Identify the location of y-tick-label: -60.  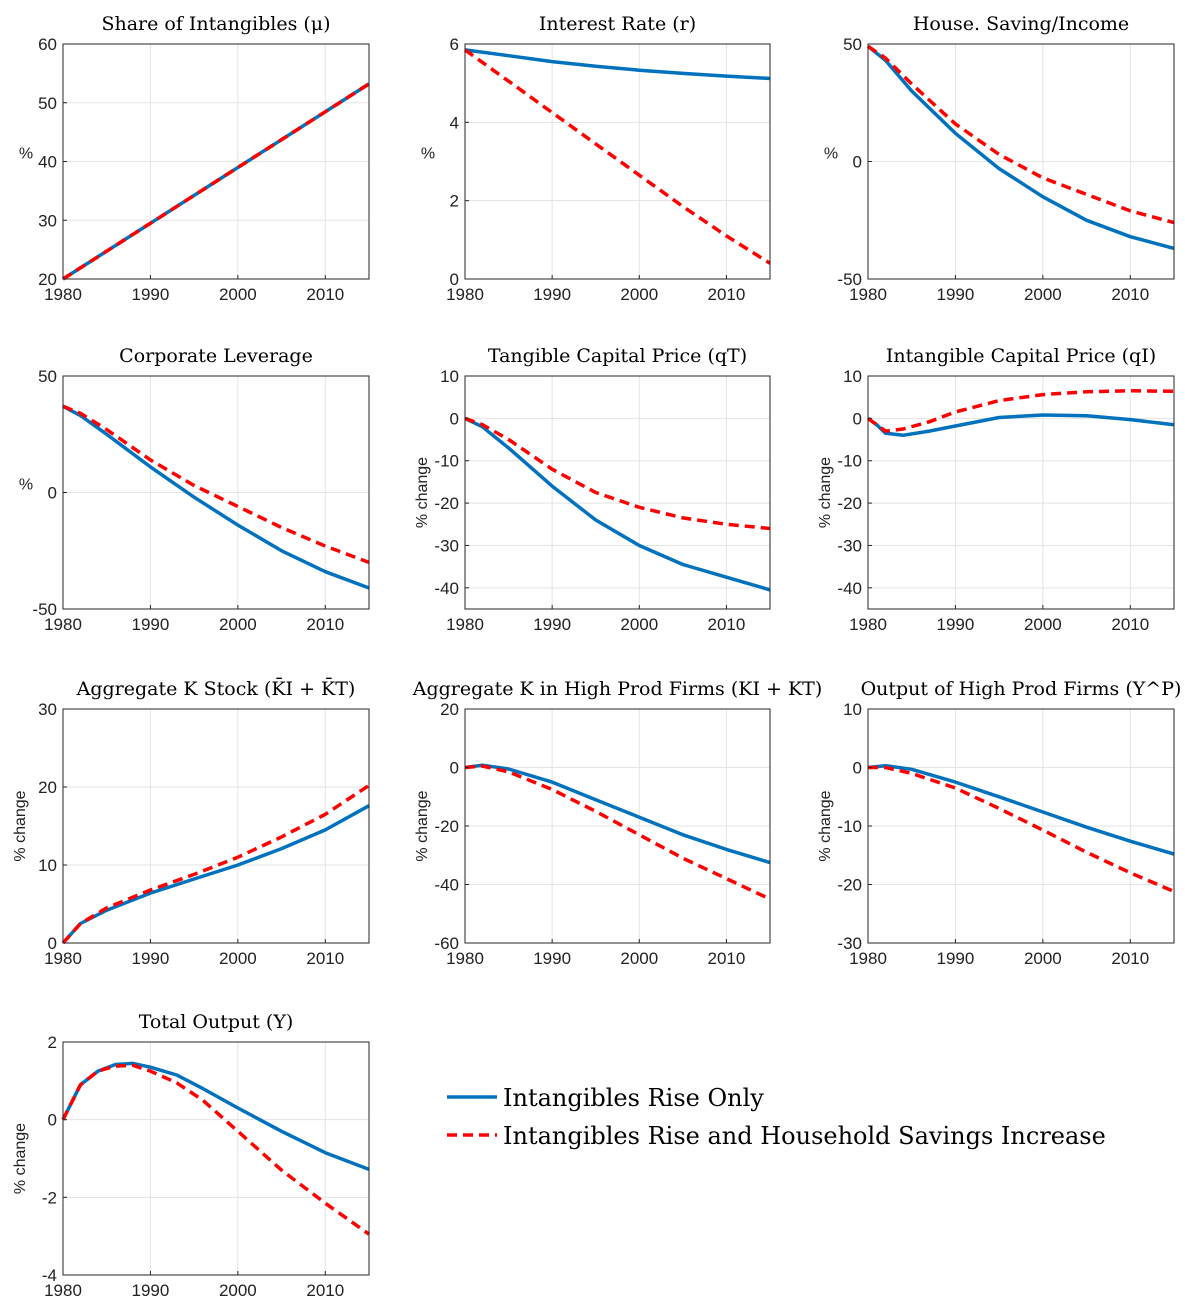
(446, 943).